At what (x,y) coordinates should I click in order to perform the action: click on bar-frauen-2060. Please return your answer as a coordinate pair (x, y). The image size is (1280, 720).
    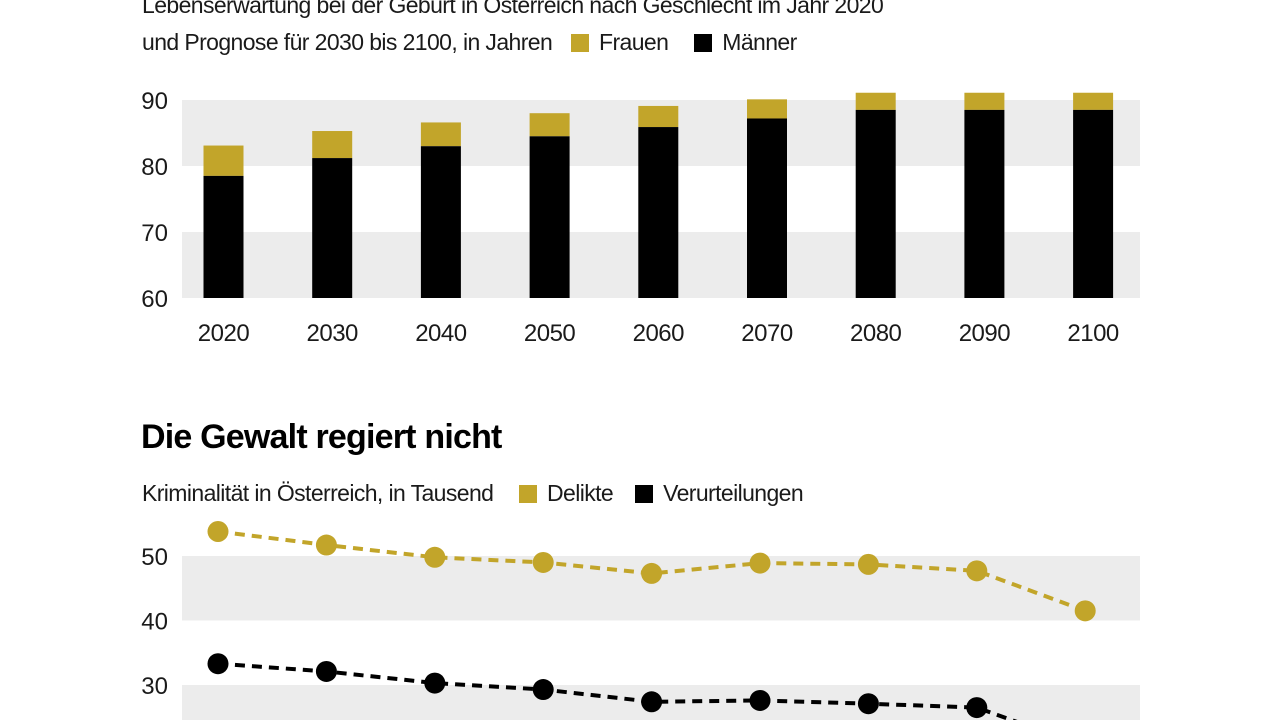
    Looking at the image, I should click on (658, 116).